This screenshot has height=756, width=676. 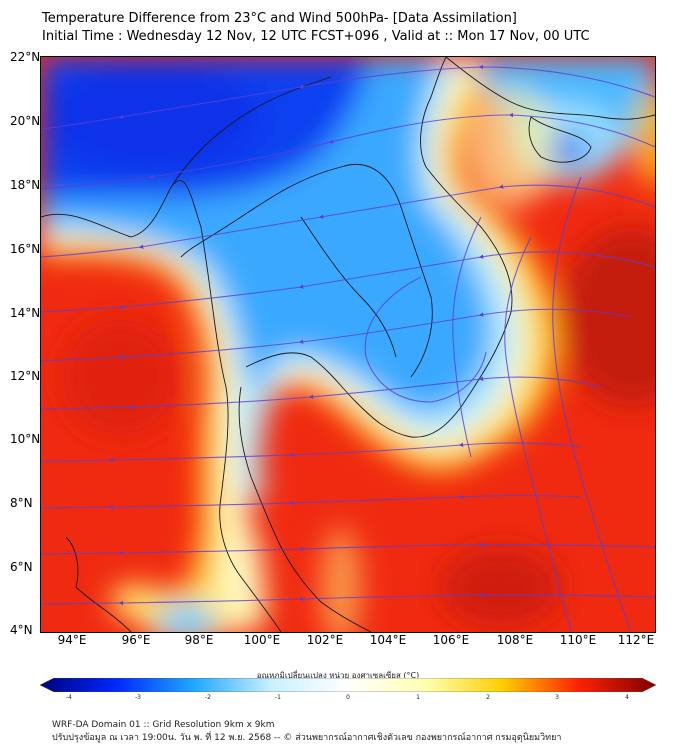 I want to click on colorbar-tick-3: 3, so click(x=557, y=697).